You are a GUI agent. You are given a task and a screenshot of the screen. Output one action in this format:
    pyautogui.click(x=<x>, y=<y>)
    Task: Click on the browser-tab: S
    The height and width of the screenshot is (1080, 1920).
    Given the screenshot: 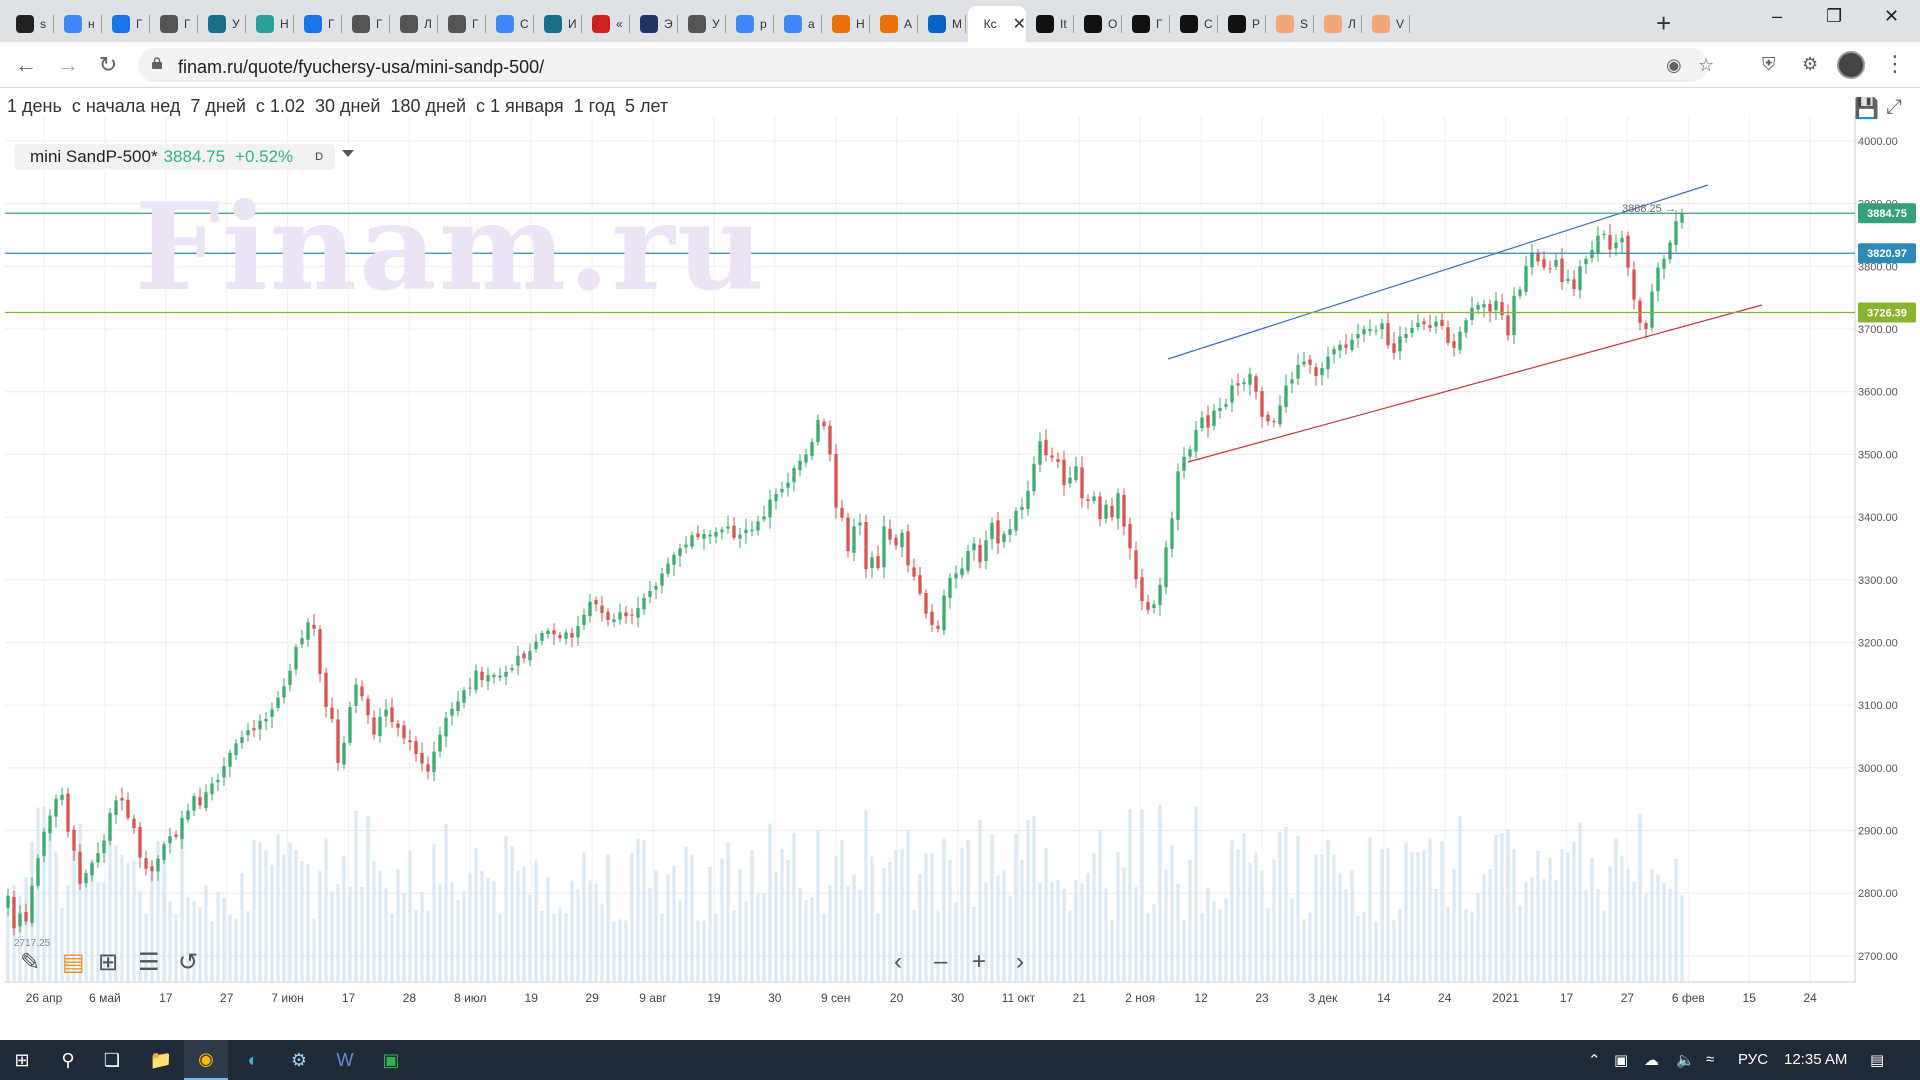 What is the action you would take?
    pyautogui.click(x=1291, y=24)
    